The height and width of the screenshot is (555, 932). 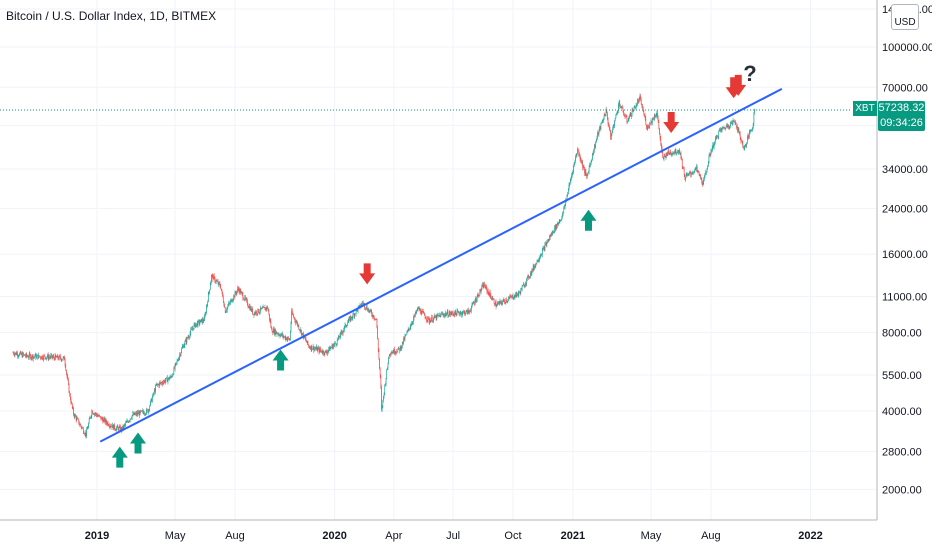 I want to click on time-tick-label: May, so click(x=651, y=536).